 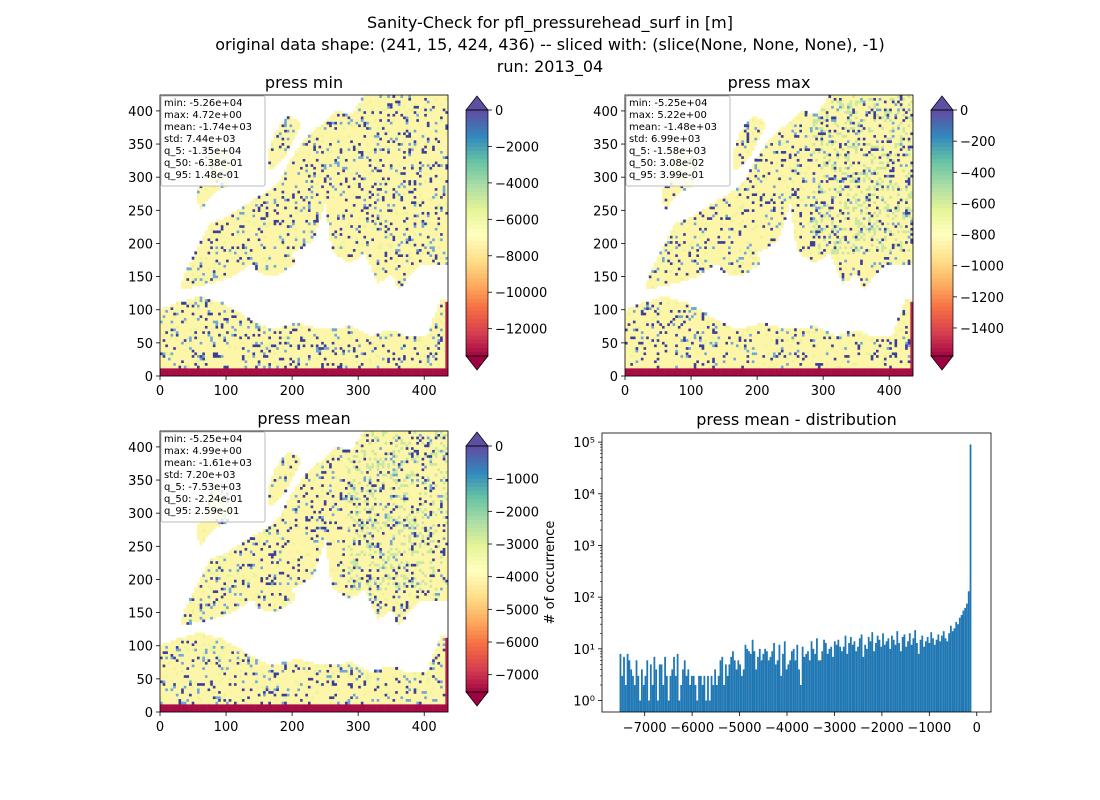 What do you see at coordinates (614, 377) in the screenshot?
I see `y-tick-label: 0` at bounding box center [614, 377].